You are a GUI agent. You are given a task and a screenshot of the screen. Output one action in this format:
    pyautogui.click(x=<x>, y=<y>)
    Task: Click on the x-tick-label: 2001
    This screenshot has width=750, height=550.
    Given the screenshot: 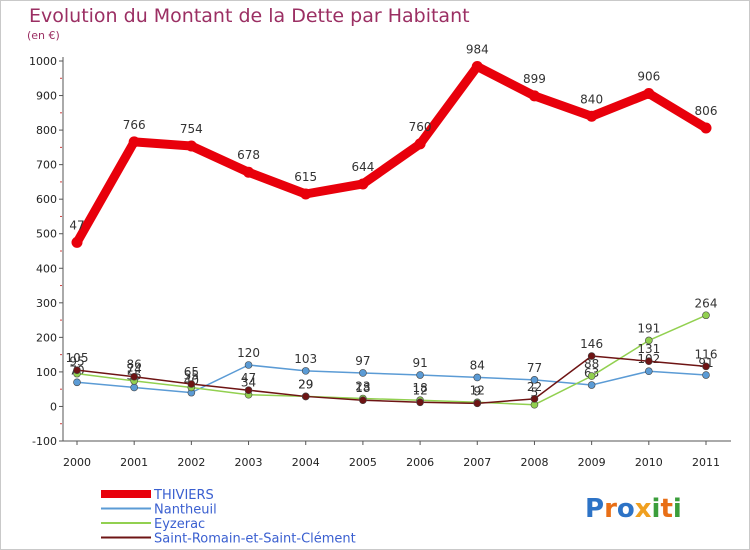 What is the action you would take?
    pyautogui.click(x=134, y=462)
    